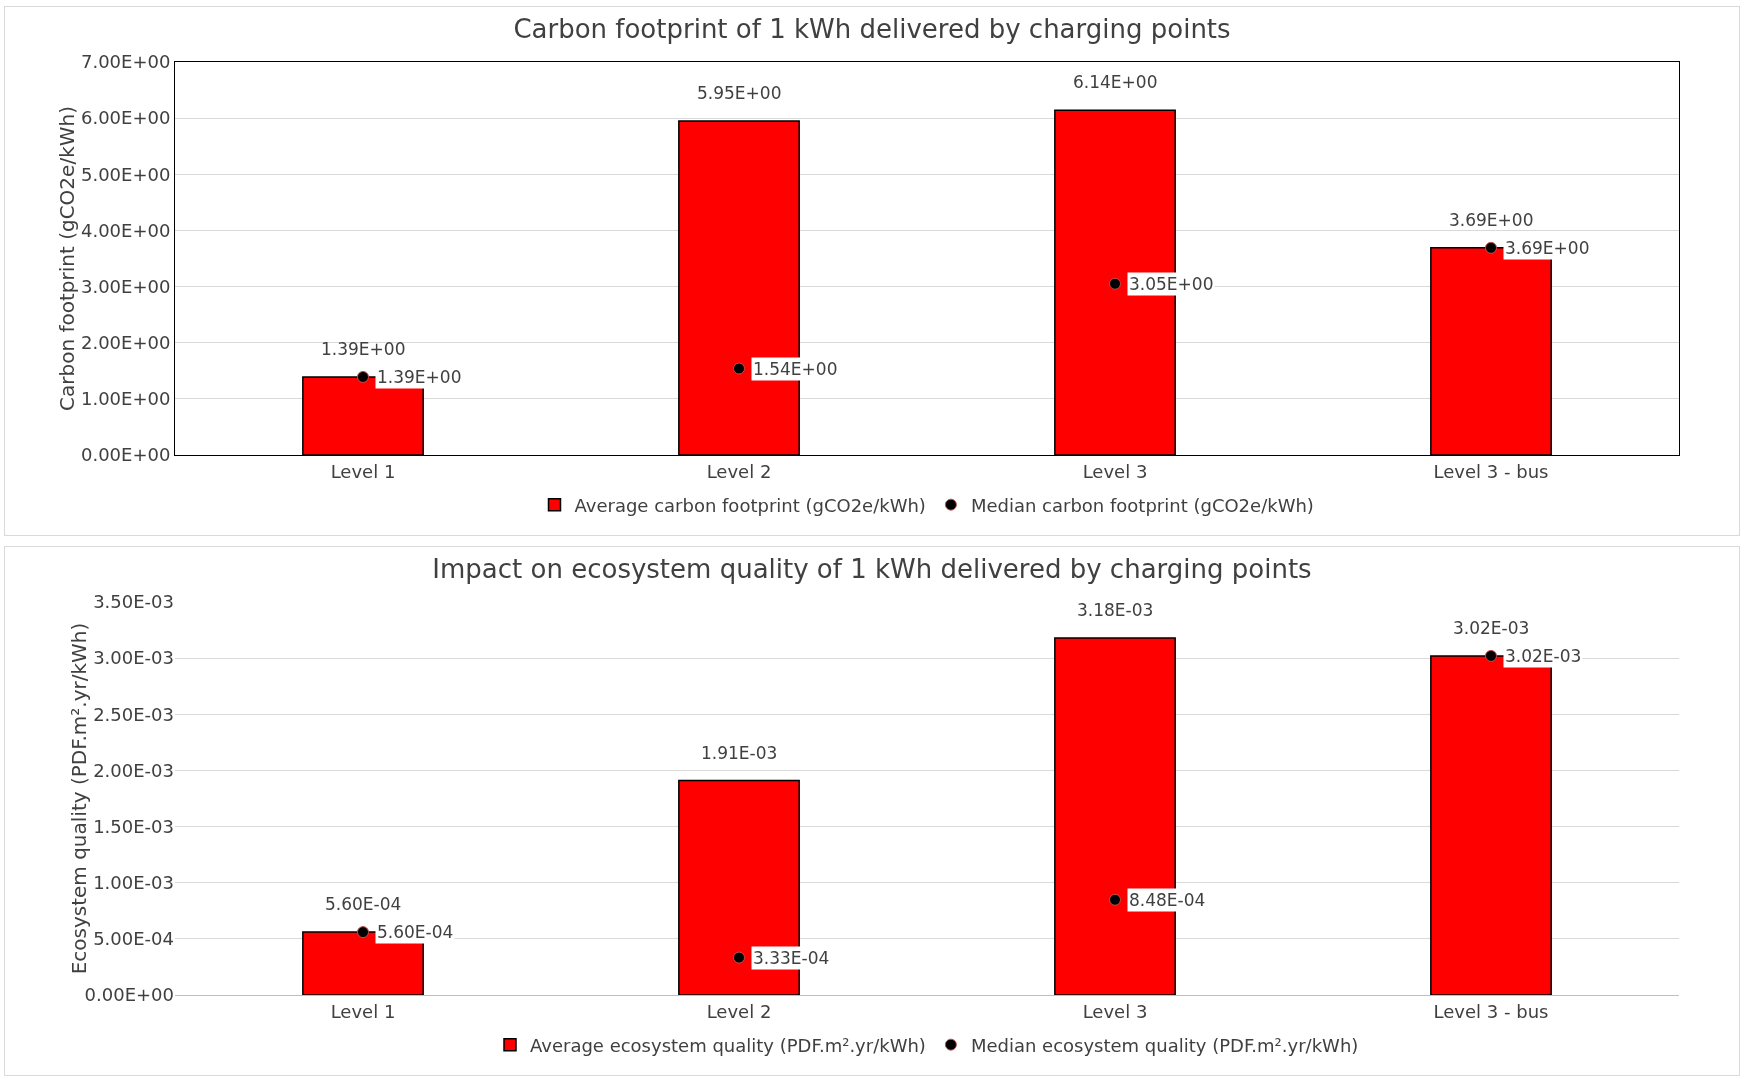 Image resolution: width=1746 pixels, height=1087 pixels. What do you see at coordinates (795, 369) in the screenshot?
I see `data-label: 1.54E+00` at bounding box center [795, 369].